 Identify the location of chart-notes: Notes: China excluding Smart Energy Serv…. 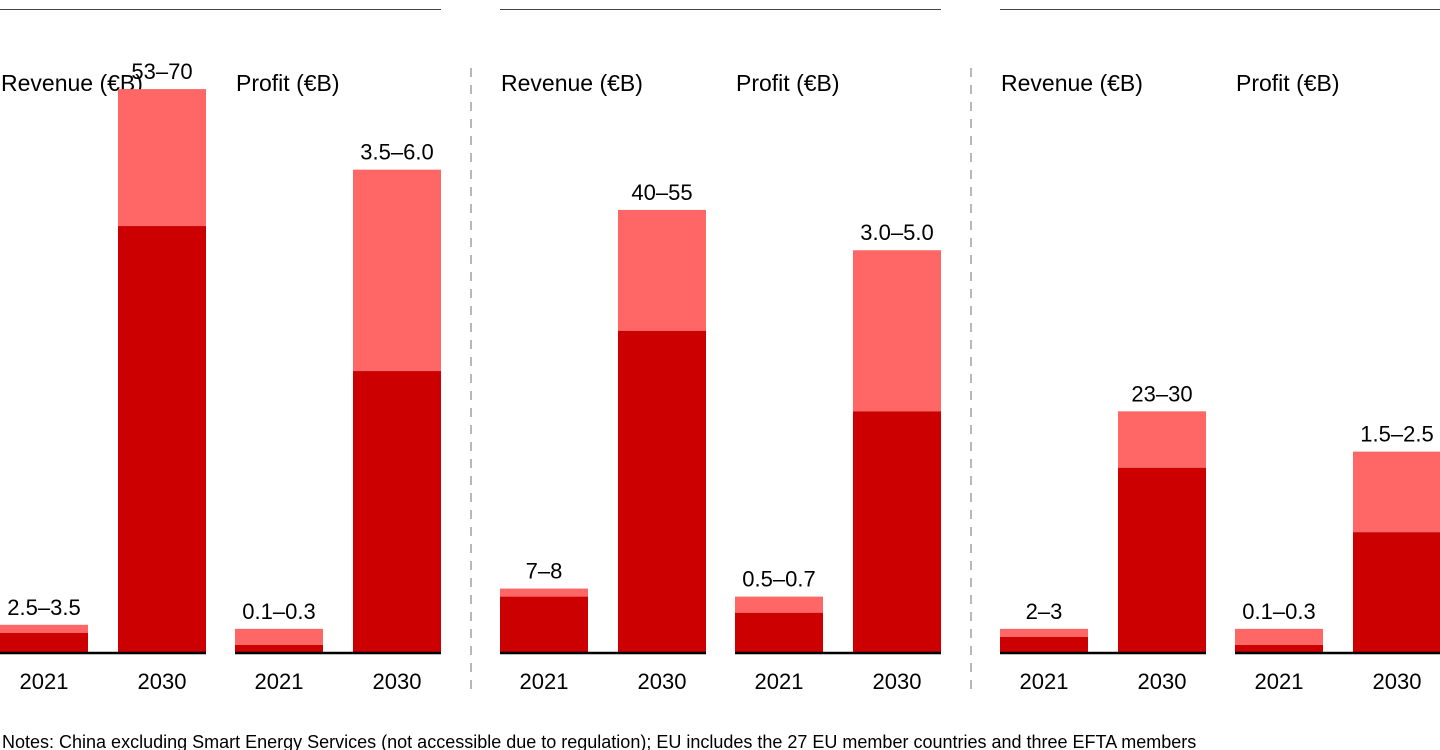
(599, 741).